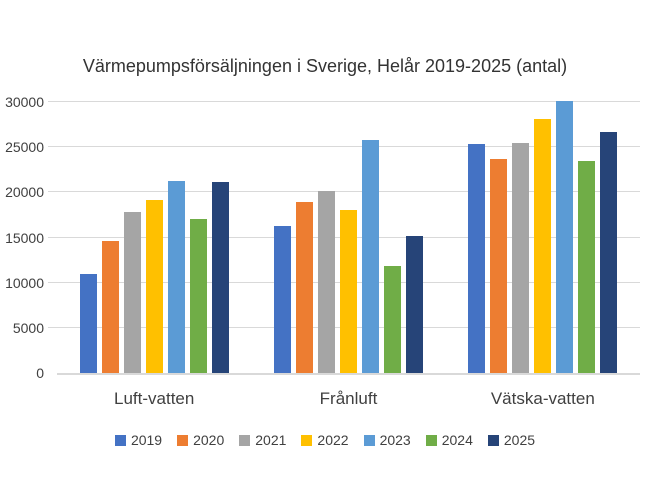  I want to click on legend-label-2025: 2025, so click(519, 440).